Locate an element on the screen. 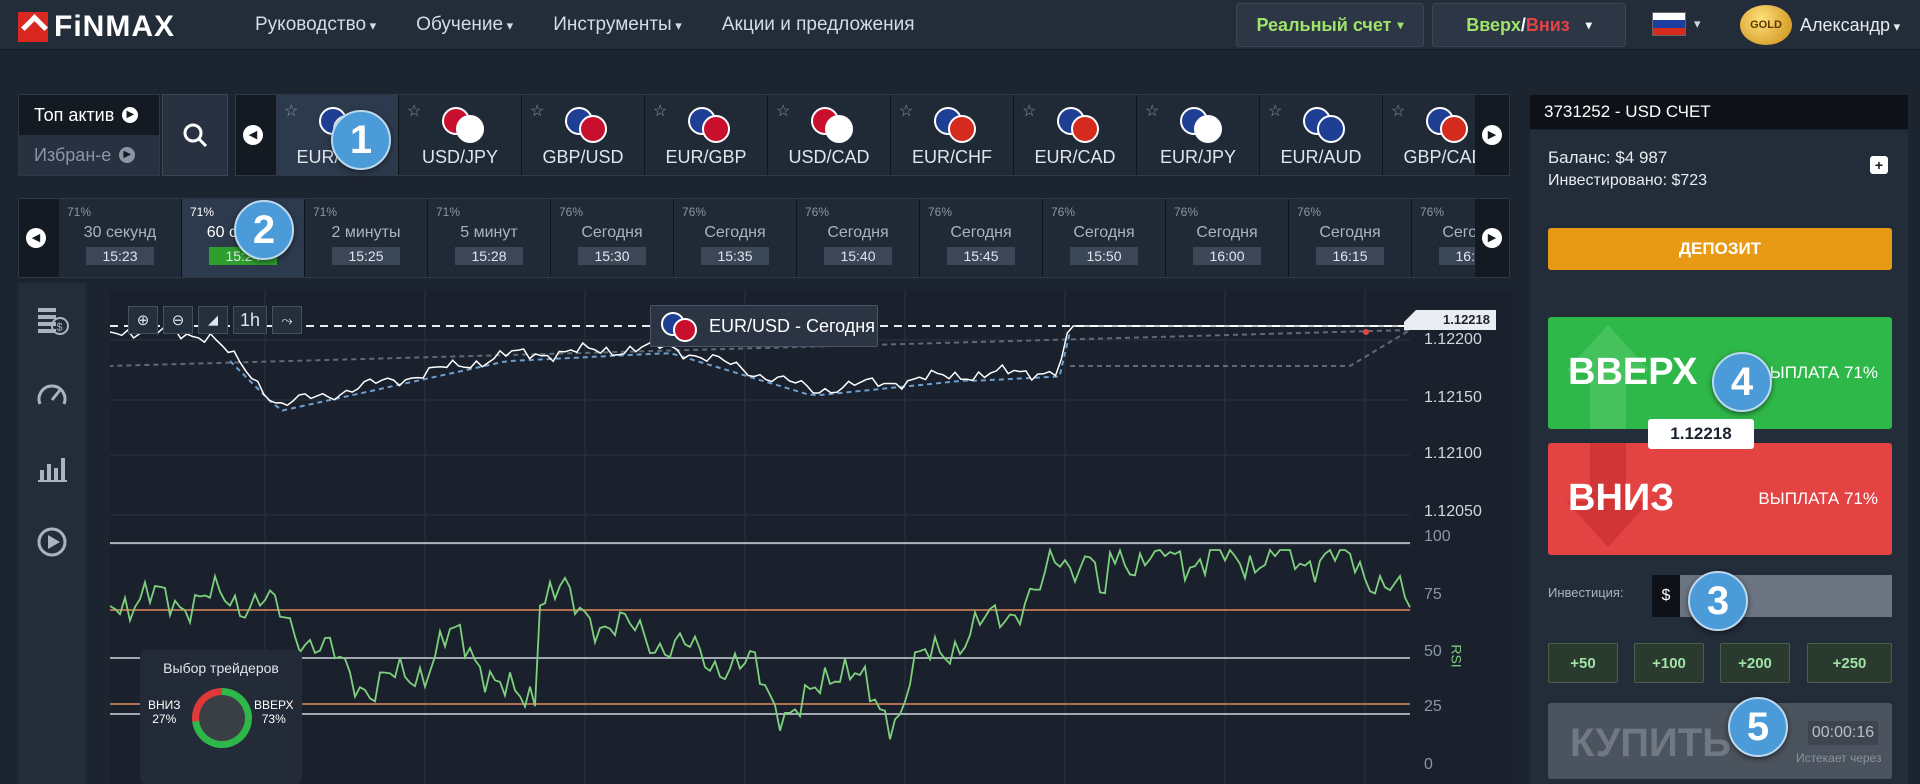  search-icon is located at coordinates (195, 135).